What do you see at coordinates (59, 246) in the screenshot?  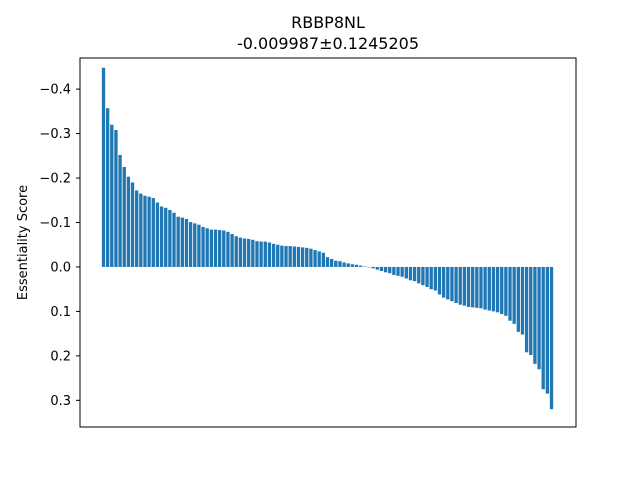 I see `y-axis-ticks: −0.4 −0.3 −0.2 −0.1 0.0 0.1 0.2 0.3` at bounding box center [59, 246].